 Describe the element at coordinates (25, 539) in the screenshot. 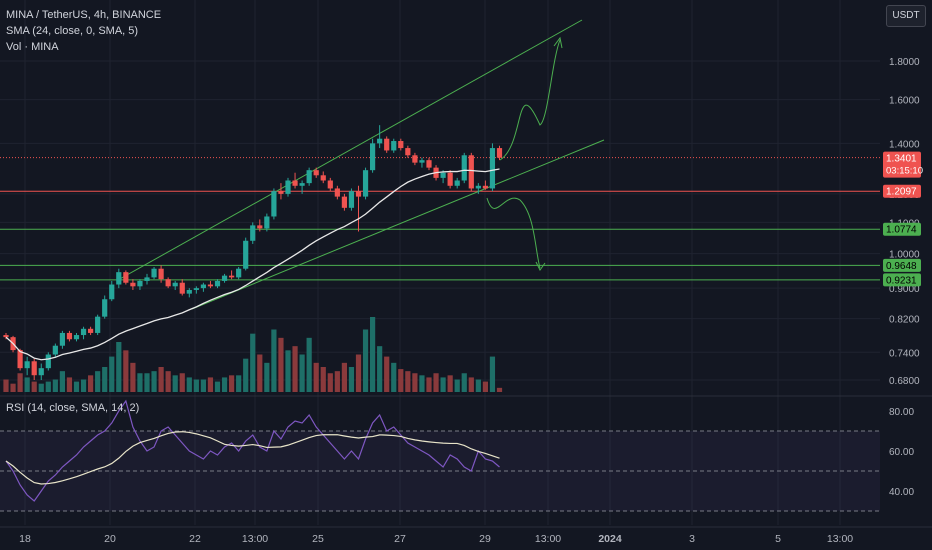

I see `time-tick-label: 18` at that location.